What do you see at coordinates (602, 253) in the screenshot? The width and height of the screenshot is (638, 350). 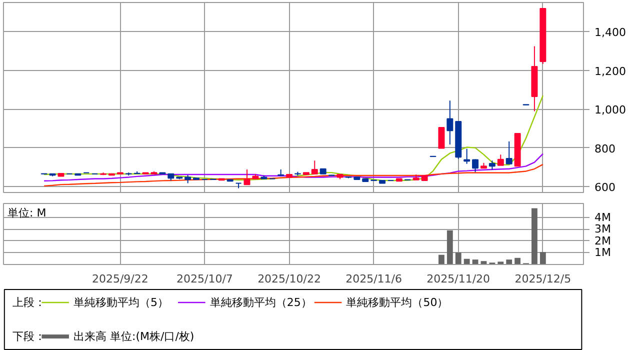 I see `y-tick-label: 1M` at bounding box center [602, 253].